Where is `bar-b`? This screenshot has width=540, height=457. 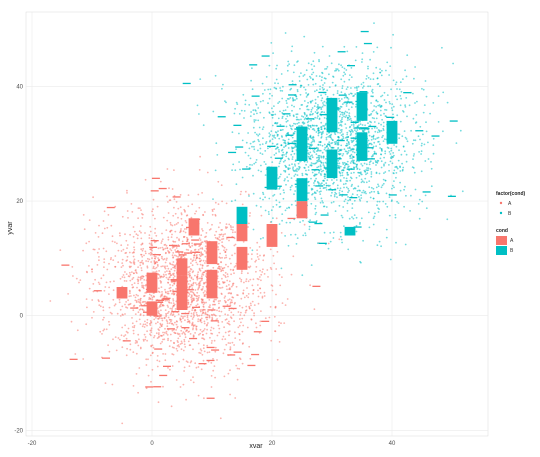 bar-b is located at coordinates (302, 143).